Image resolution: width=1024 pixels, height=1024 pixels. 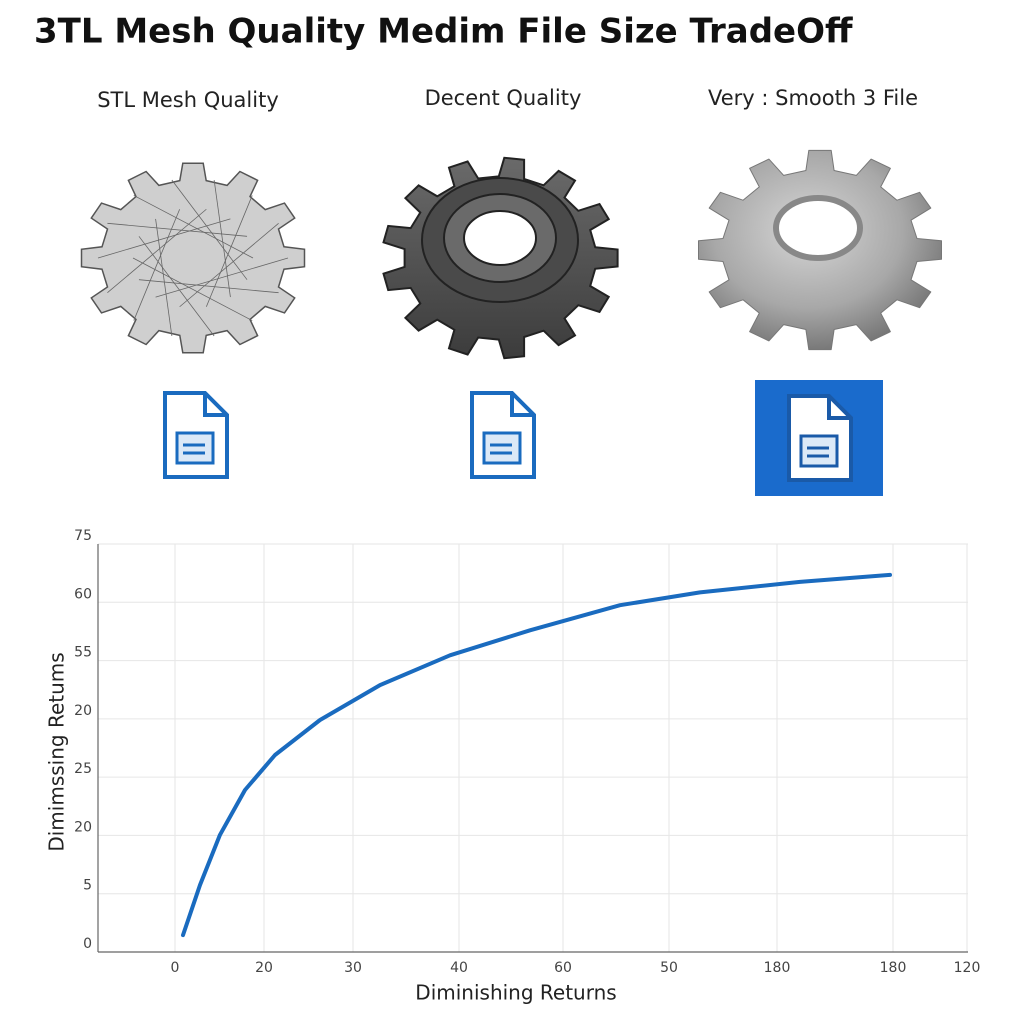 I want to click on panel-label: Decent Quality, so click(x=503, y=98).